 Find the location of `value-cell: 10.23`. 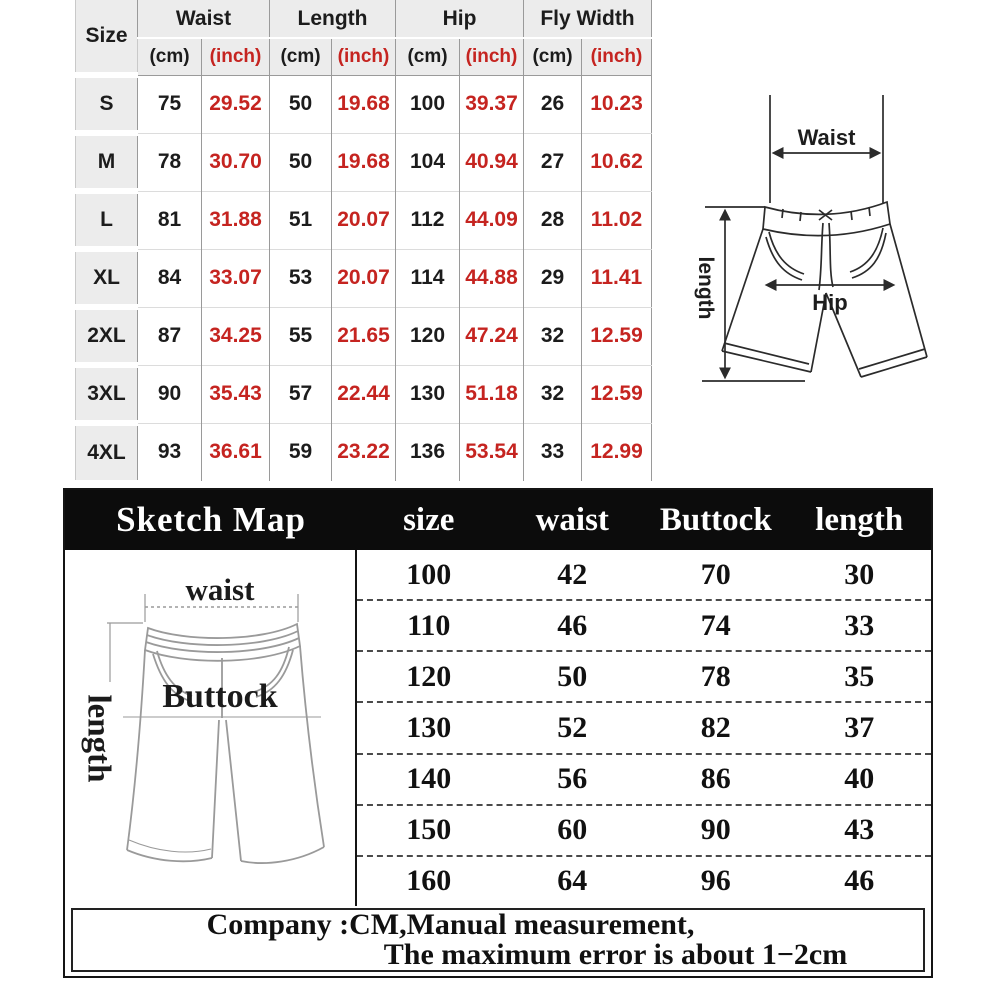

value-cell: 10.23 is located at coordinates (616, 103).